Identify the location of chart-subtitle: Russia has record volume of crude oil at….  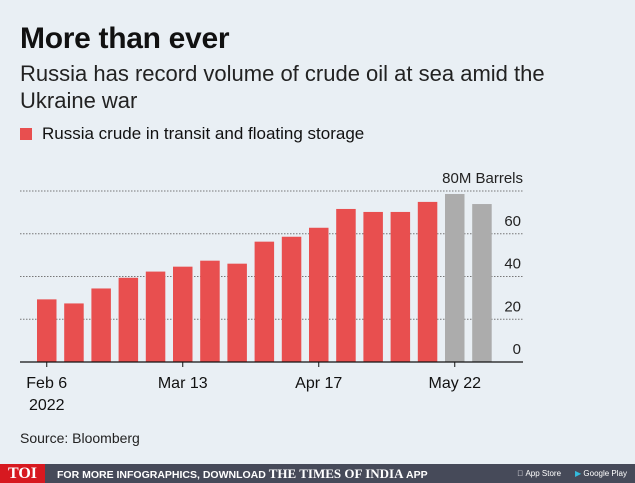
(282, 87).